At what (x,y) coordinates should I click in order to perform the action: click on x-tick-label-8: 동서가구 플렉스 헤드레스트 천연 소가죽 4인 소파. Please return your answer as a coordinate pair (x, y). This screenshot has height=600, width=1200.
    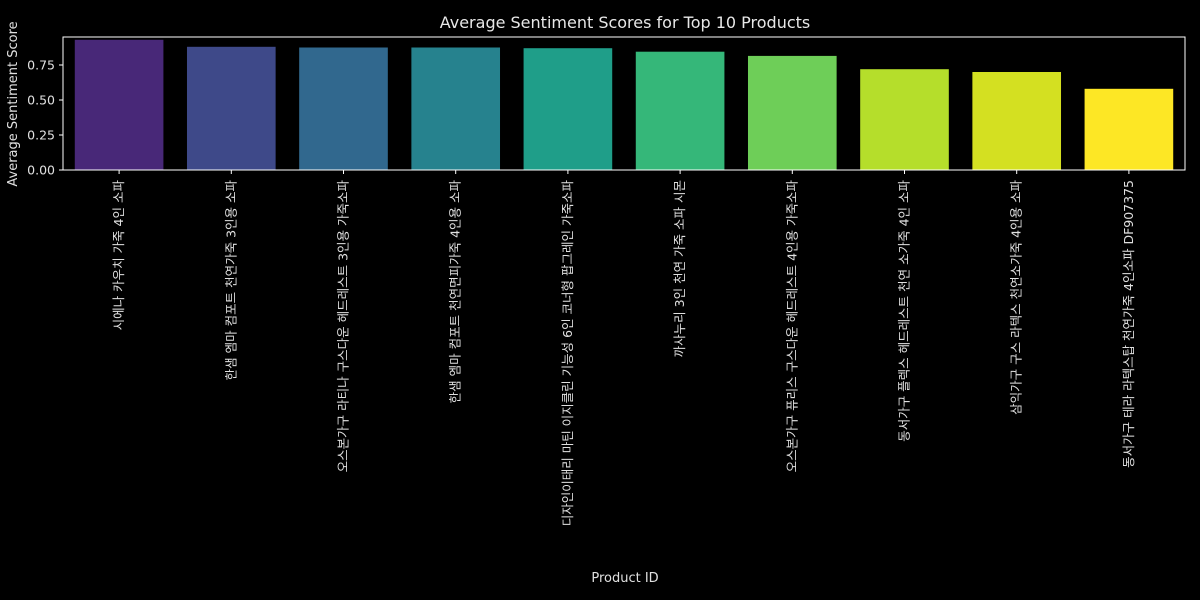
    Looking at the image, I should click on (904, 311).